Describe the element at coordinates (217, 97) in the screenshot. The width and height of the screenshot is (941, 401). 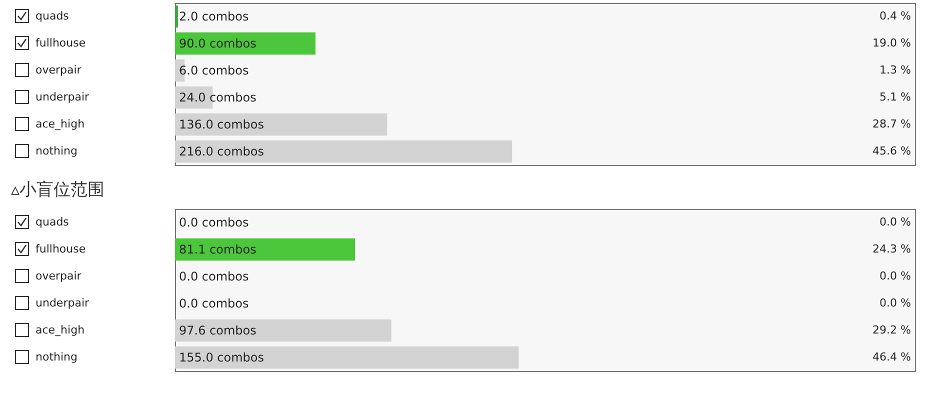
I see `annotation: 24.0 combos` at that location.